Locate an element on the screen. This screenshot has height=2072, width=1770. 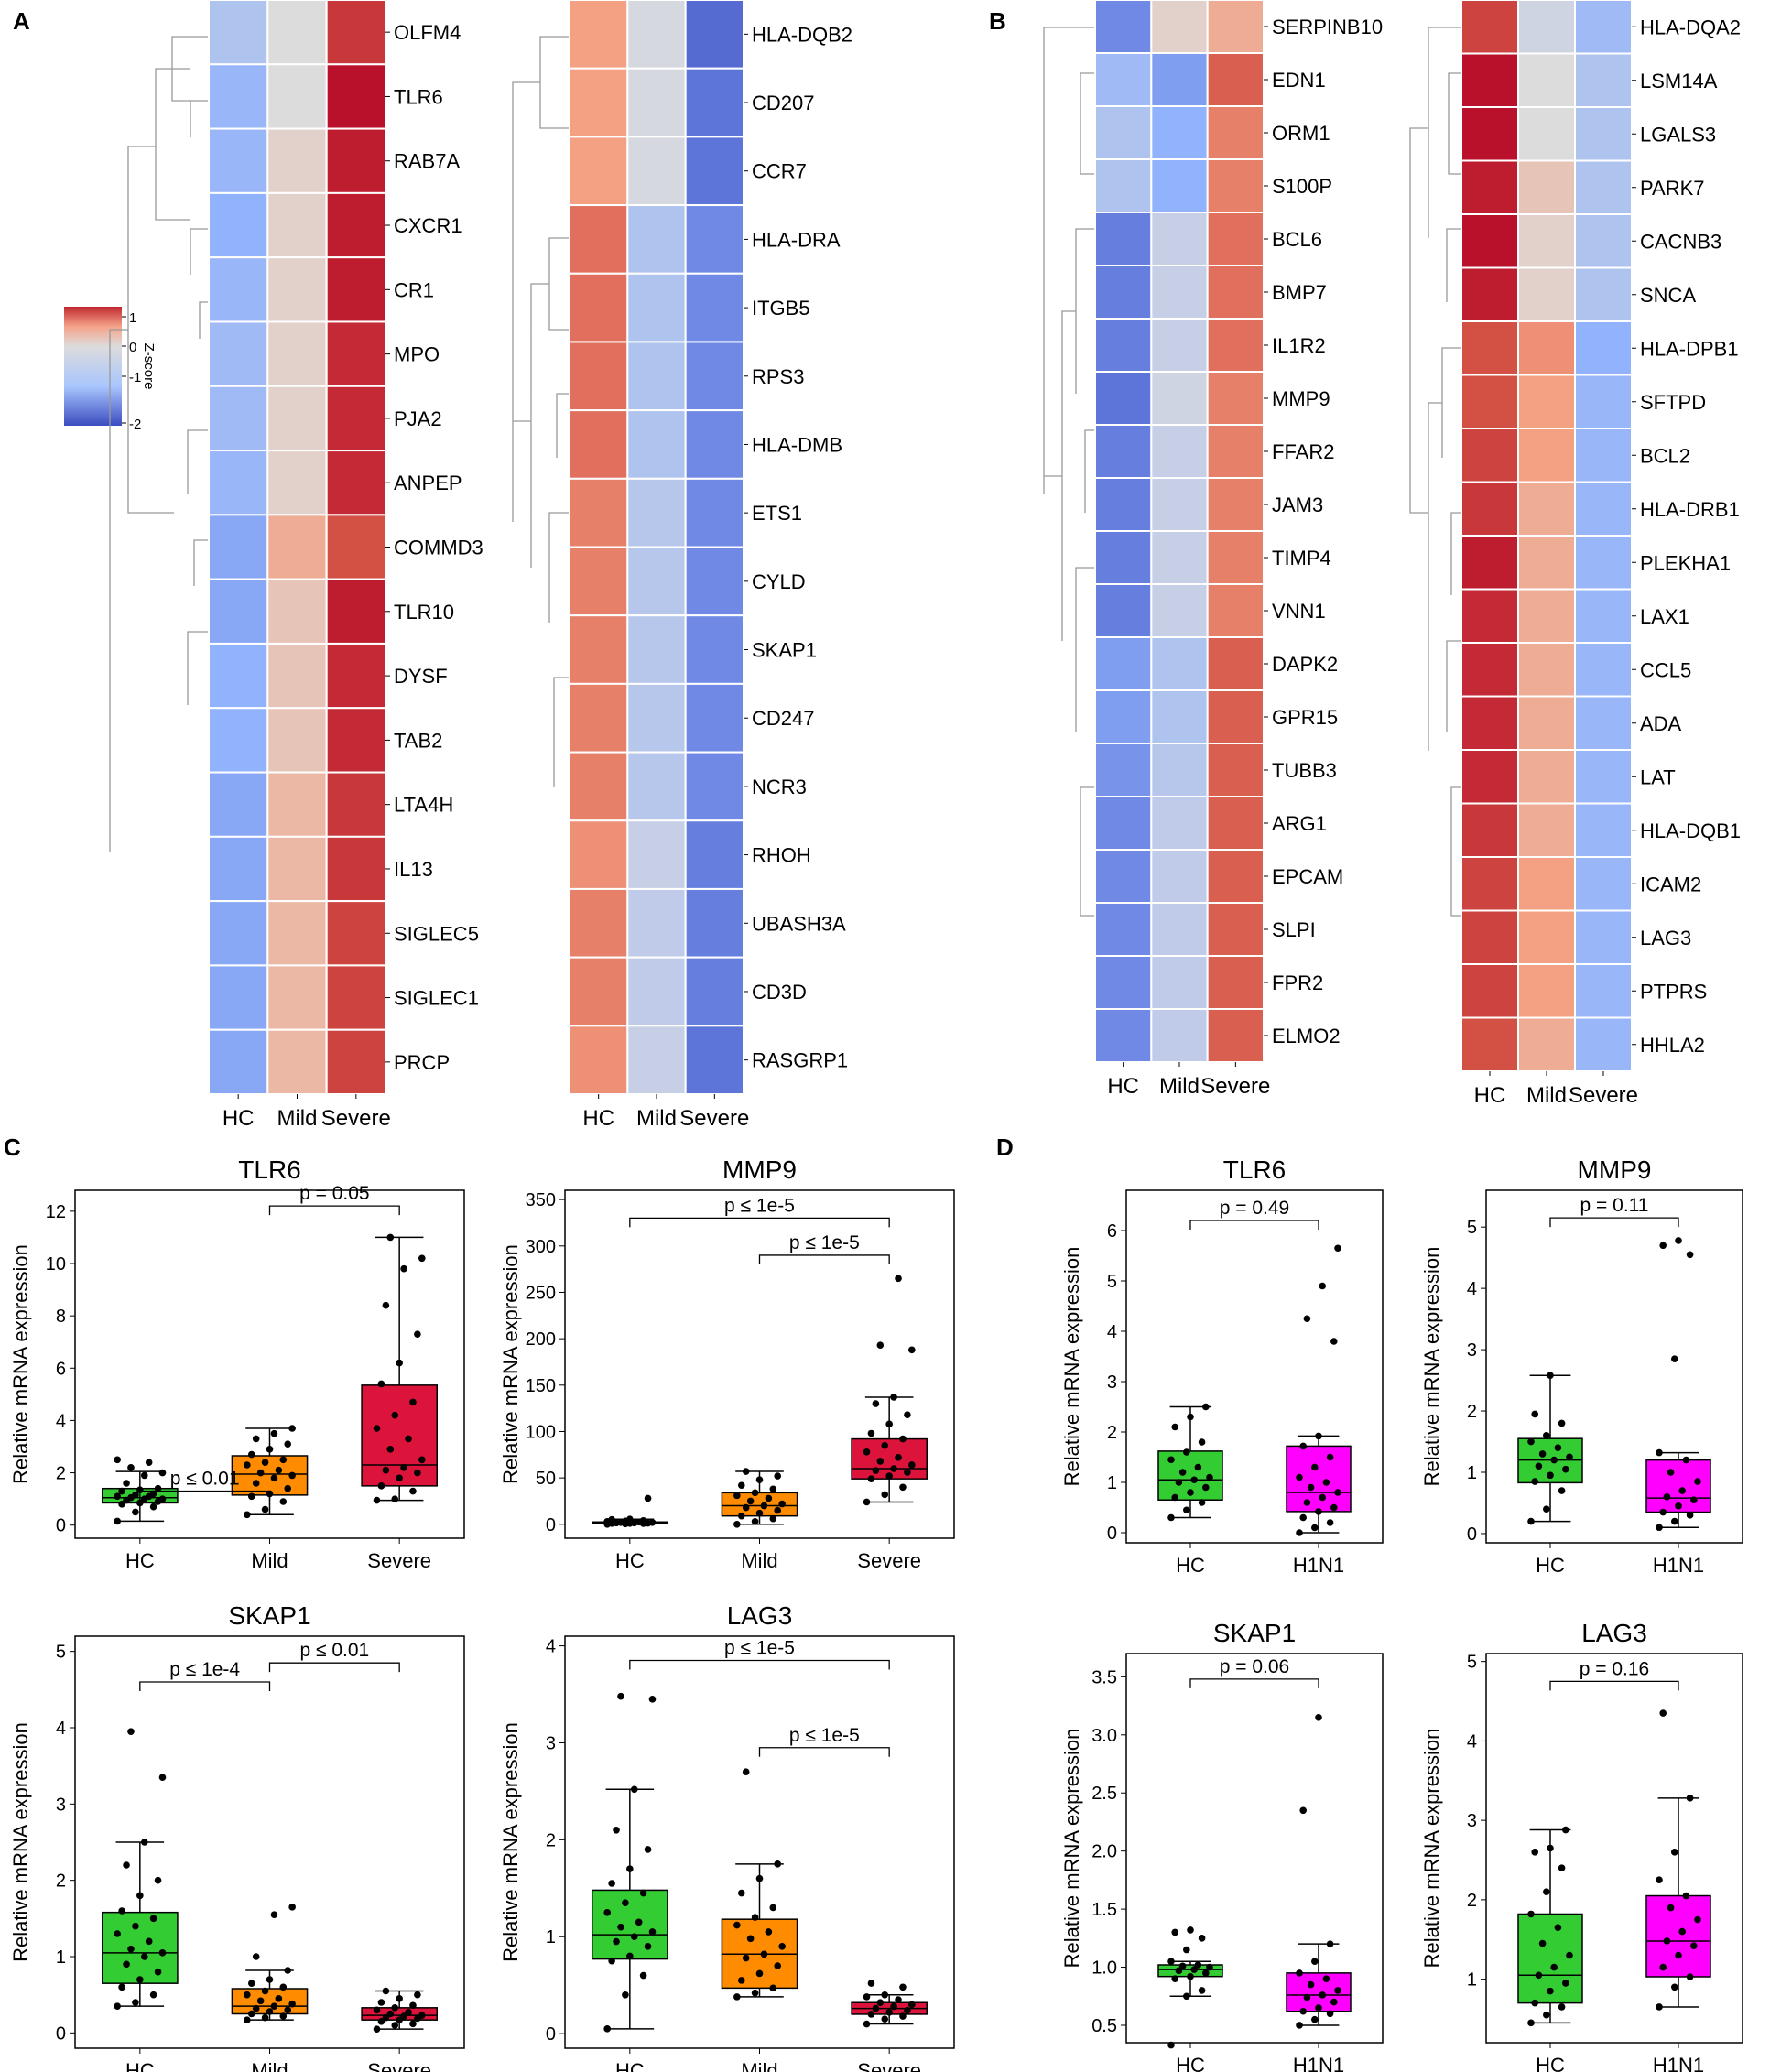
row-label: HLA-DMB is located at coordinates (797, 444).